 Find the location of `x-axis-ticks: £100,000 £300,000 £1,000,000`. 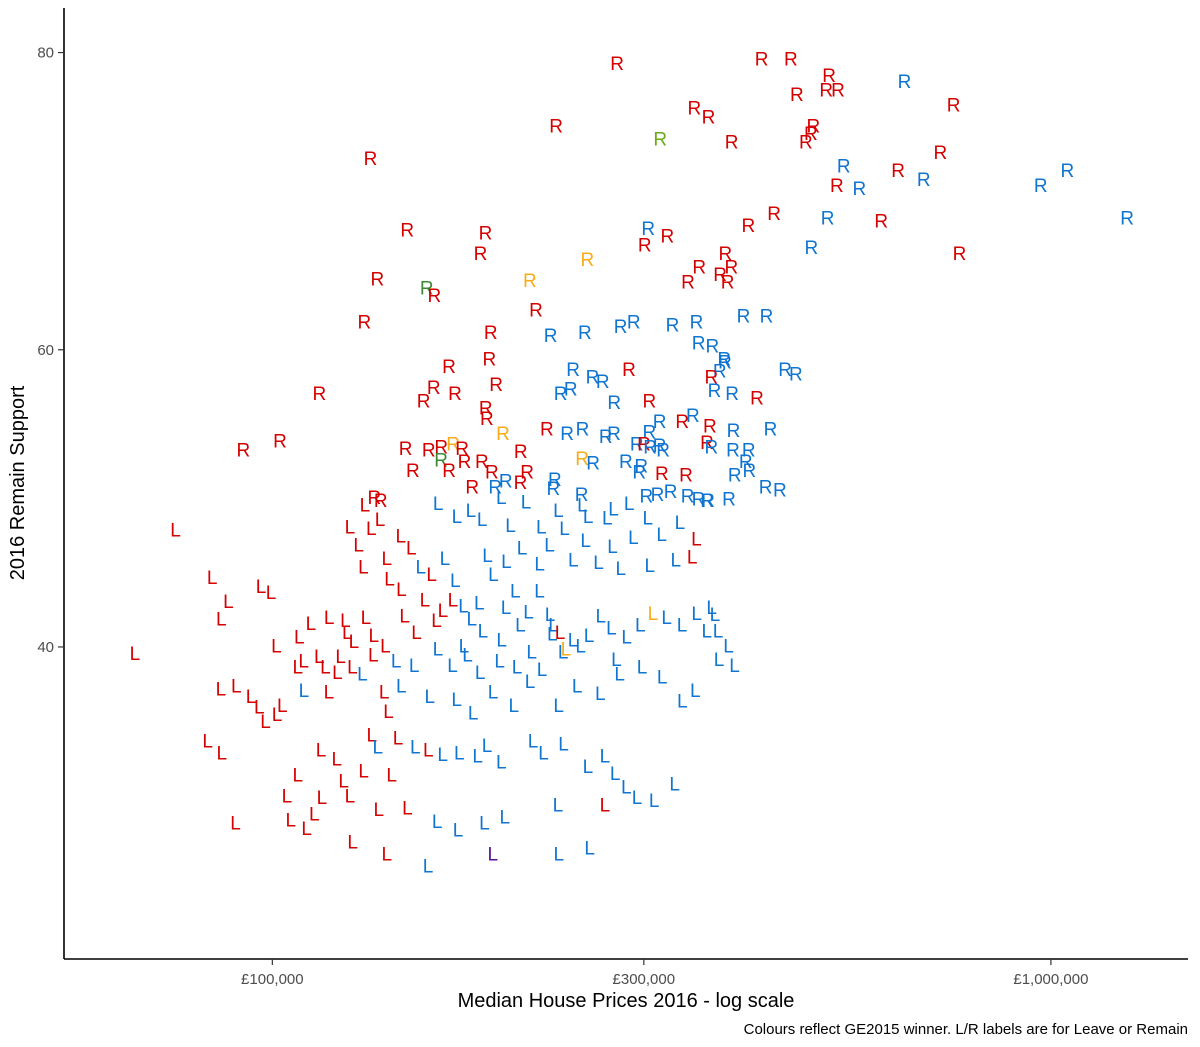

x-axis-ticks: £100,000 £300,000 £1,000,000 is located at coordinates (664, 973).